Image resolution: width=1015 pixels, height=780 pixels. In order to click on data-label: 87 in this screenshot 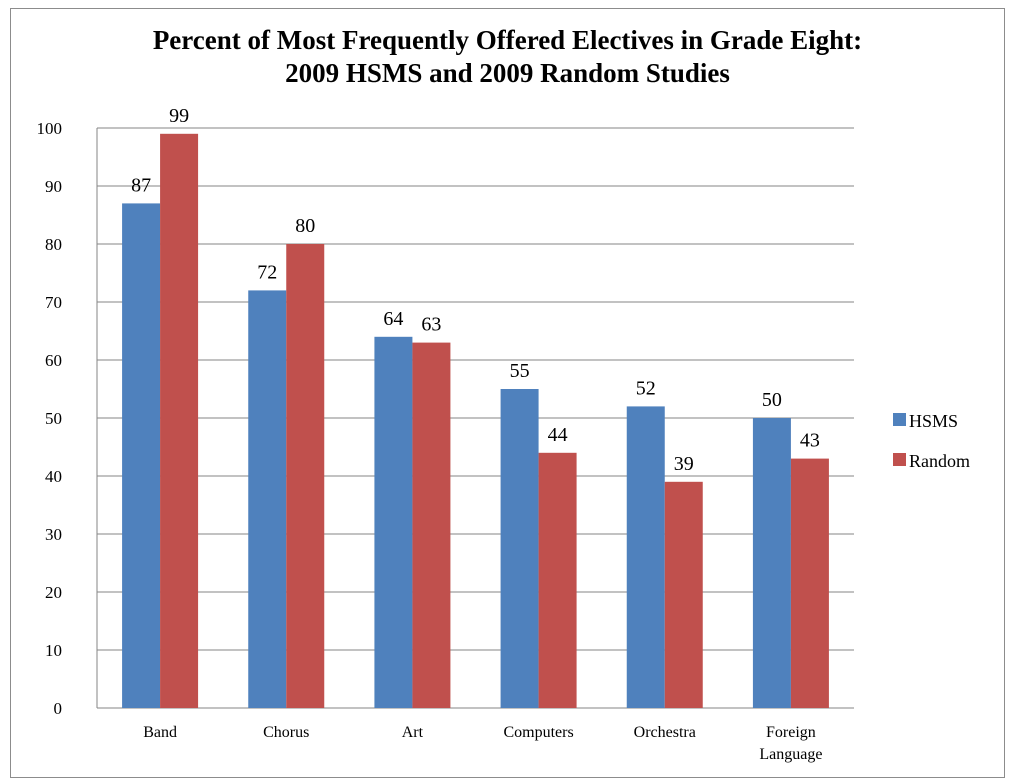, I will do `click(141, 185)`.